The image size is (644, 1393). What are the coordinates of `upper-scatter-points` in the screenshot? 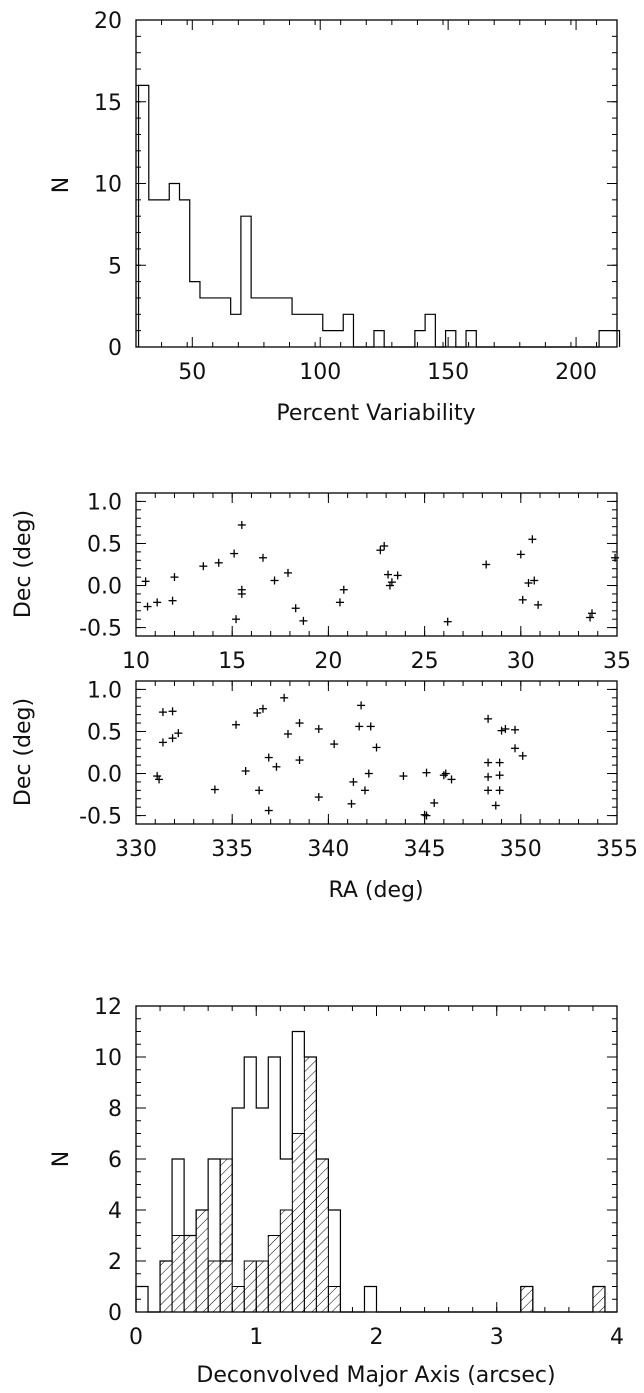 It's located at (380, 573).